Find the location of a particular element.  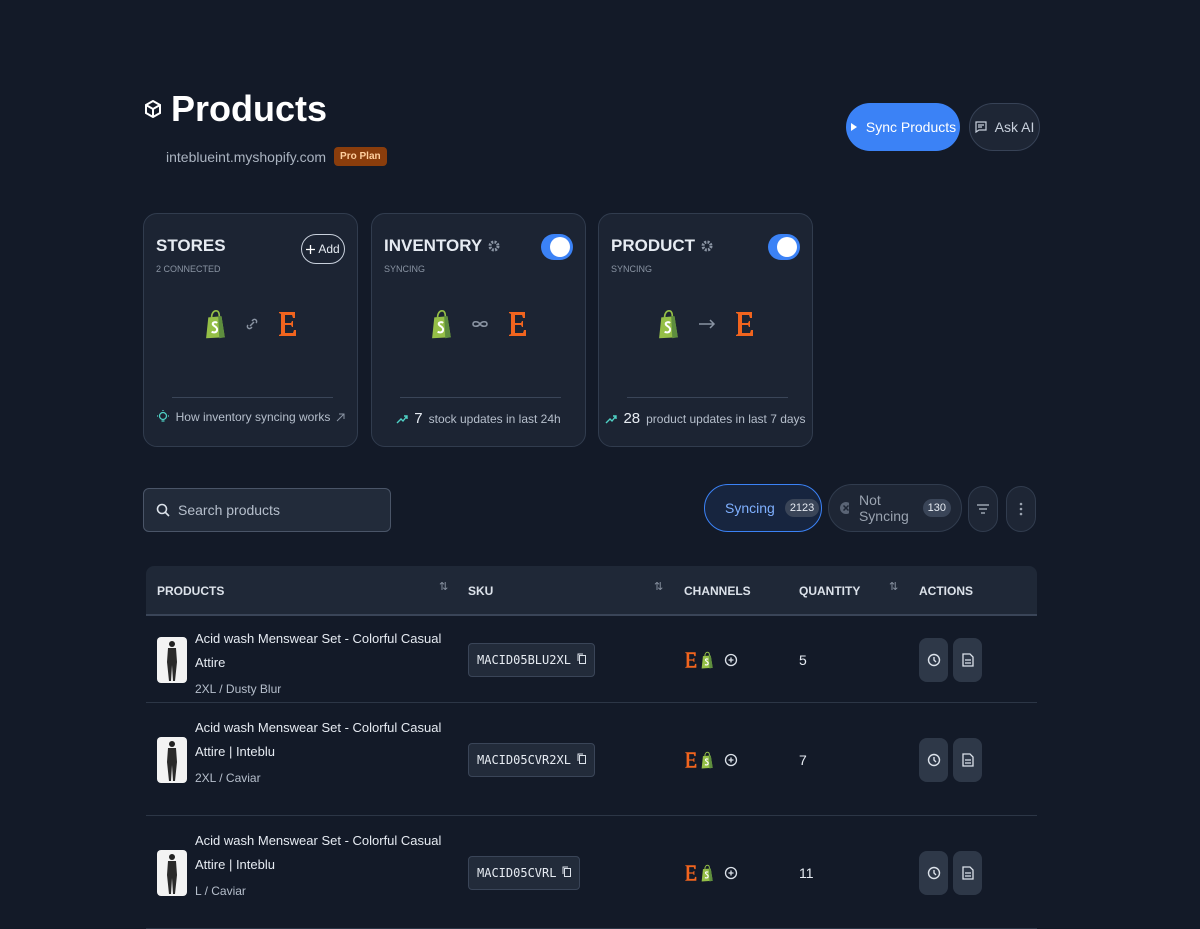

card-subtitle: 2 CONNECTED is located at coordinates (188, 269).